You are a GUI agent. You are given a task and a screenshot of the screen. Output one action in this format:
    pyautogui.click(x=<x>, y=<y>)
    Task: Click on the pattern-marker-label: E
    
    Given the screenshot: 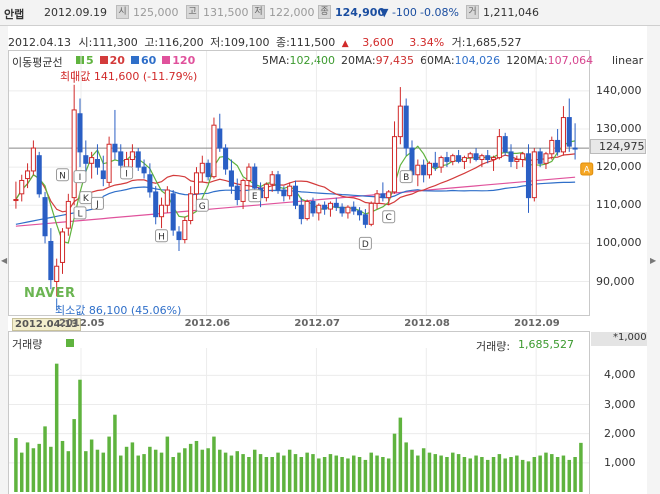 What is the action you would take?
    pyautogui.click(x=255, y=197)
    